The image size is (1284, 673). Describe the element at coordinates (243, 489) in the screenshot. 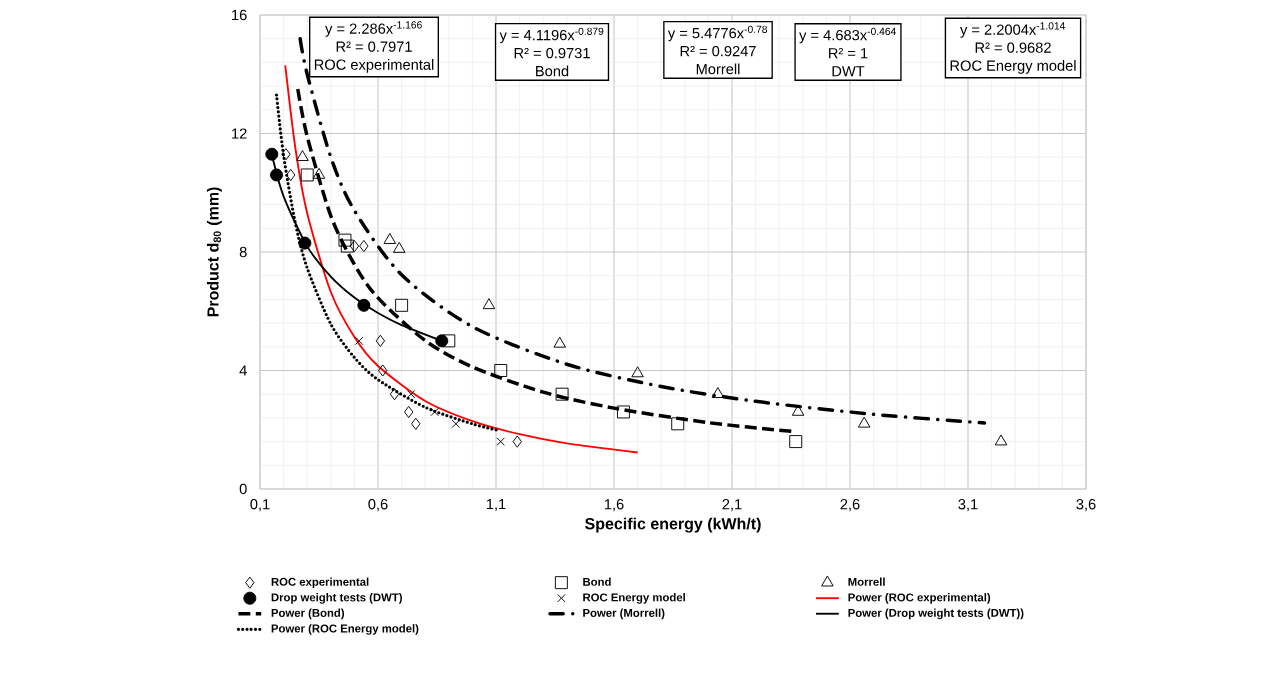

I see `y-tick-label: 0` at that location.